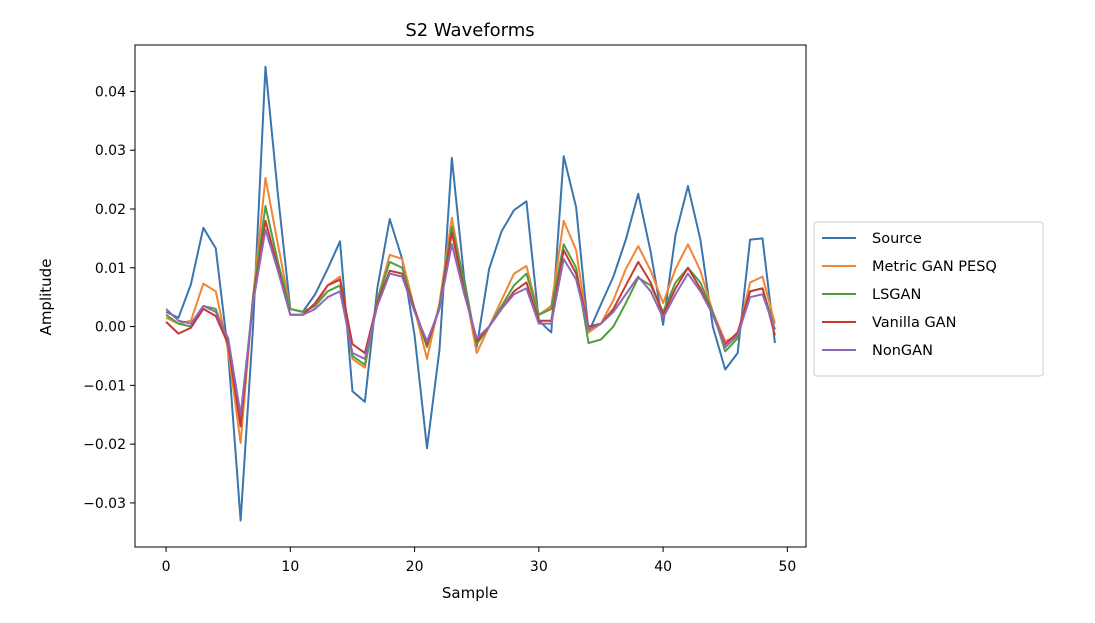 The width and height of the screenshot is (1095, 623). What do you see at coordinates (897, 239) in the screenshot?
I see `legend-label: Source` at bounding box center [897, 239].